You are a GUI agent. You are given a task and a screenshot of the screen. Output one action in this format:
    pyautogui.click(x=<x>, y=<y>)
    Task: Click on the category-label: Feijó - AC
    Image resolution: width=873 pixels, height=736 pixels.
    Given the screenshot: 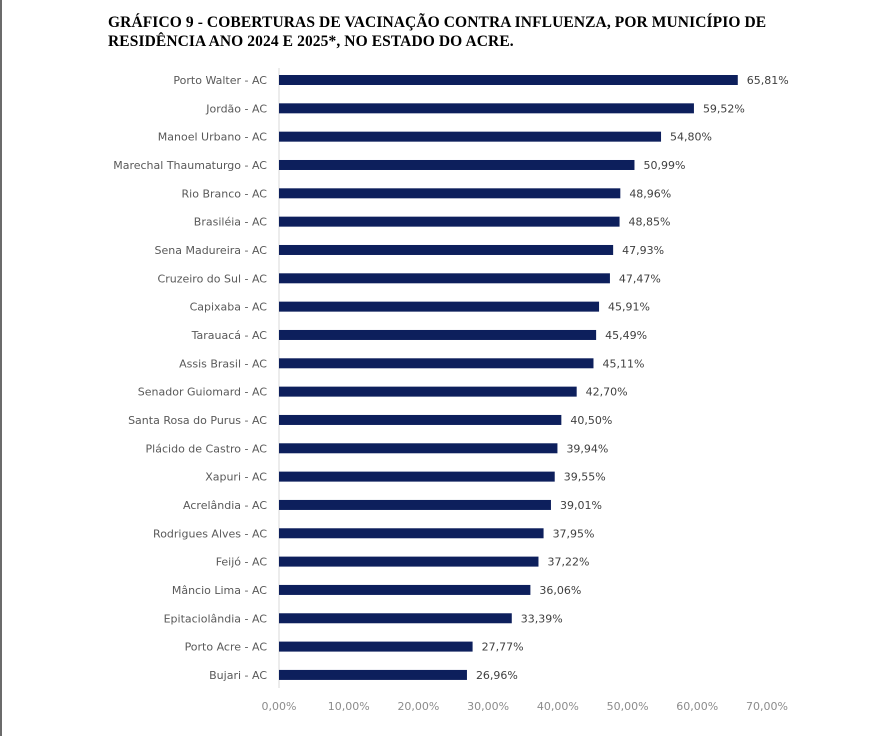 What is the action you would take?
    pyautogui.click(x=242, y=562)
    